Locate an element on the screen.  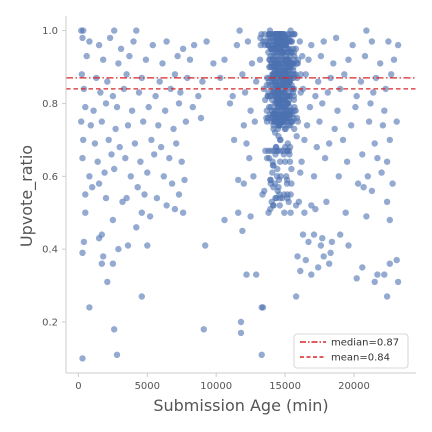
y-tick-label: 1.0 is located at coordinates (50, 31).